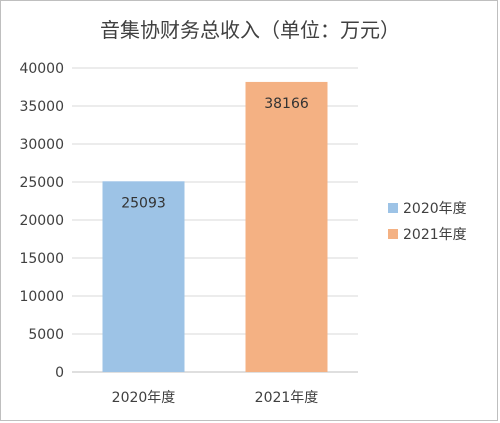 This screenshot has height=423, width=500. What do you see at coordinates (287, 398) in the screenshot?
I see `x-tick-label: 2021年度` at bounding box center [287, 398].